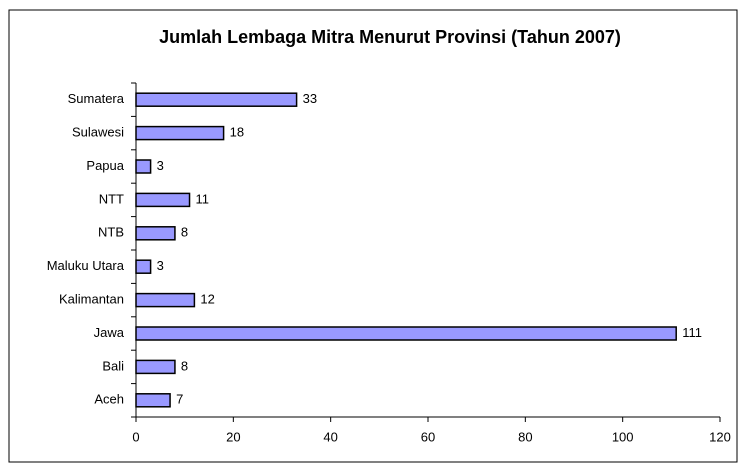 The height and width of the screenshot is (470, 748). Describe the element at coordinates (91, 299) in the screenshot. I see `y-tick-label: Kalimantan` at that location.